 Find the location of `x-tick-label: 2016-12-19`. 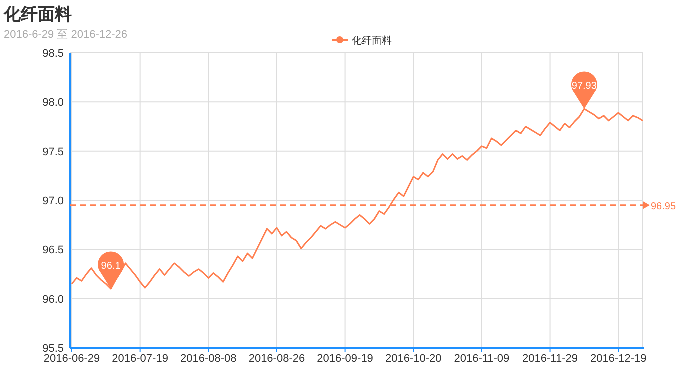

x-tick-label: 2016-12-19 is located at coordinates (618, 359).